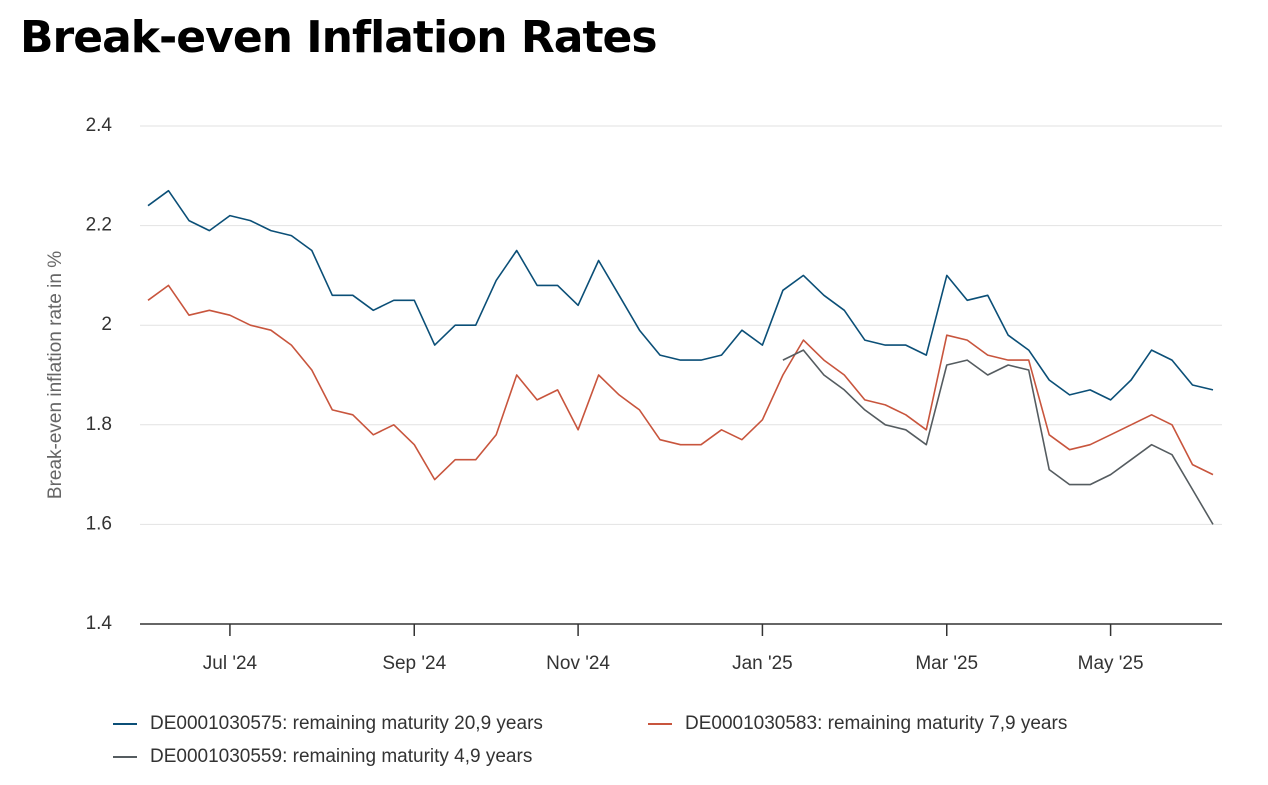  Describe the element at coordinates (578, 663) in the screenshot. I see `x-tick-label: Nov '24` at that location.